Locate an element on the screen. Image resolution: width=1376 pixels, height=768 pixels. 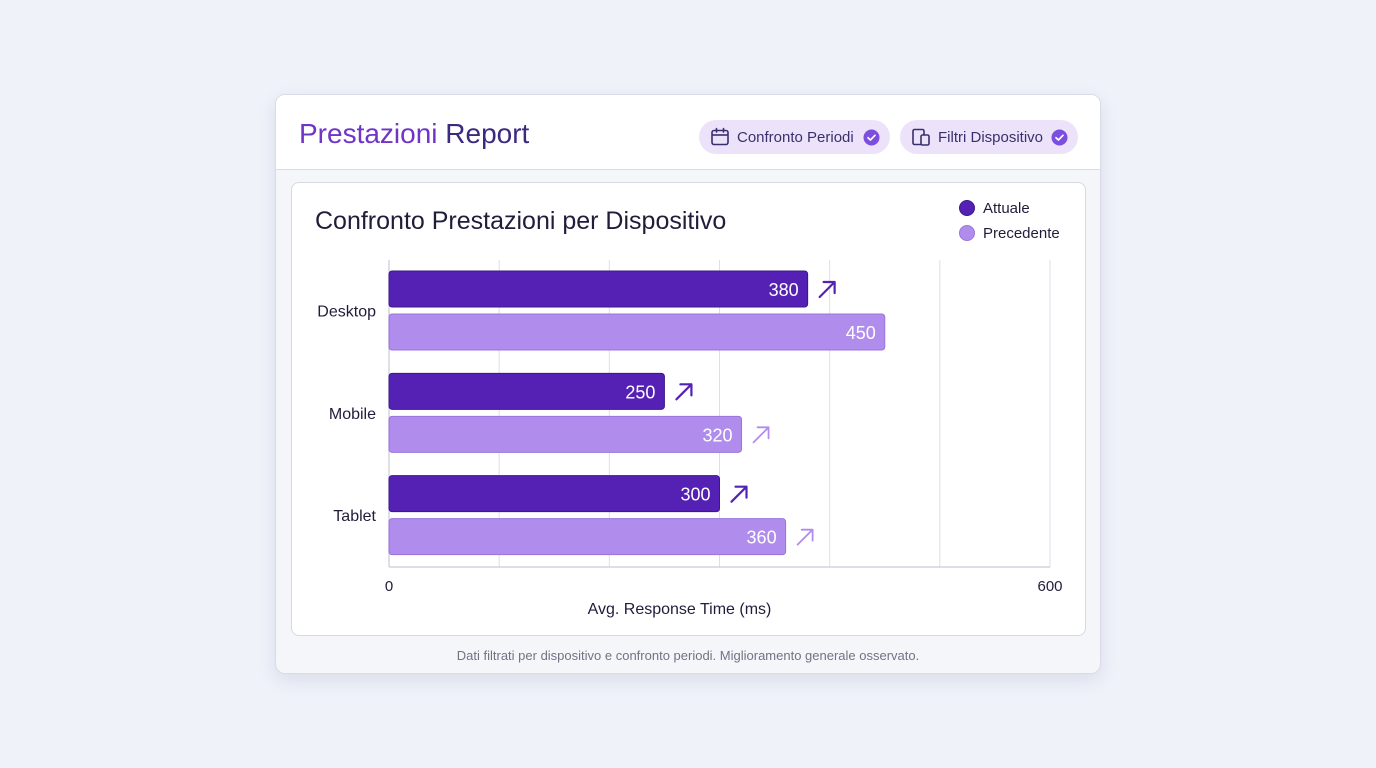
page-title: Prestazioni Report is located at coordinates (414, 134).